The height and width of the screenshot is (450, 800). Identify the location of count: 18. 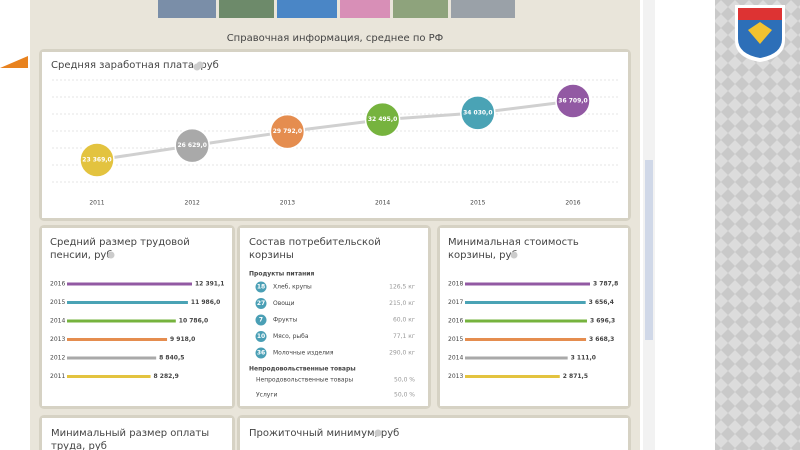
(261, 287).